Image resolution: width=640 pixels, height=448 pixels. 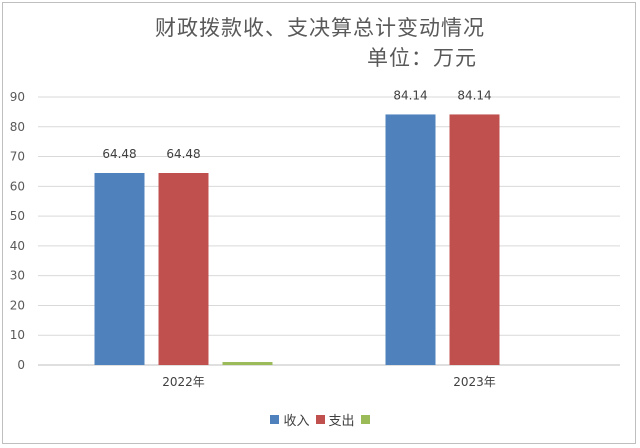 I want to click on y-tick-label: 0, so click(x=21, y=365).